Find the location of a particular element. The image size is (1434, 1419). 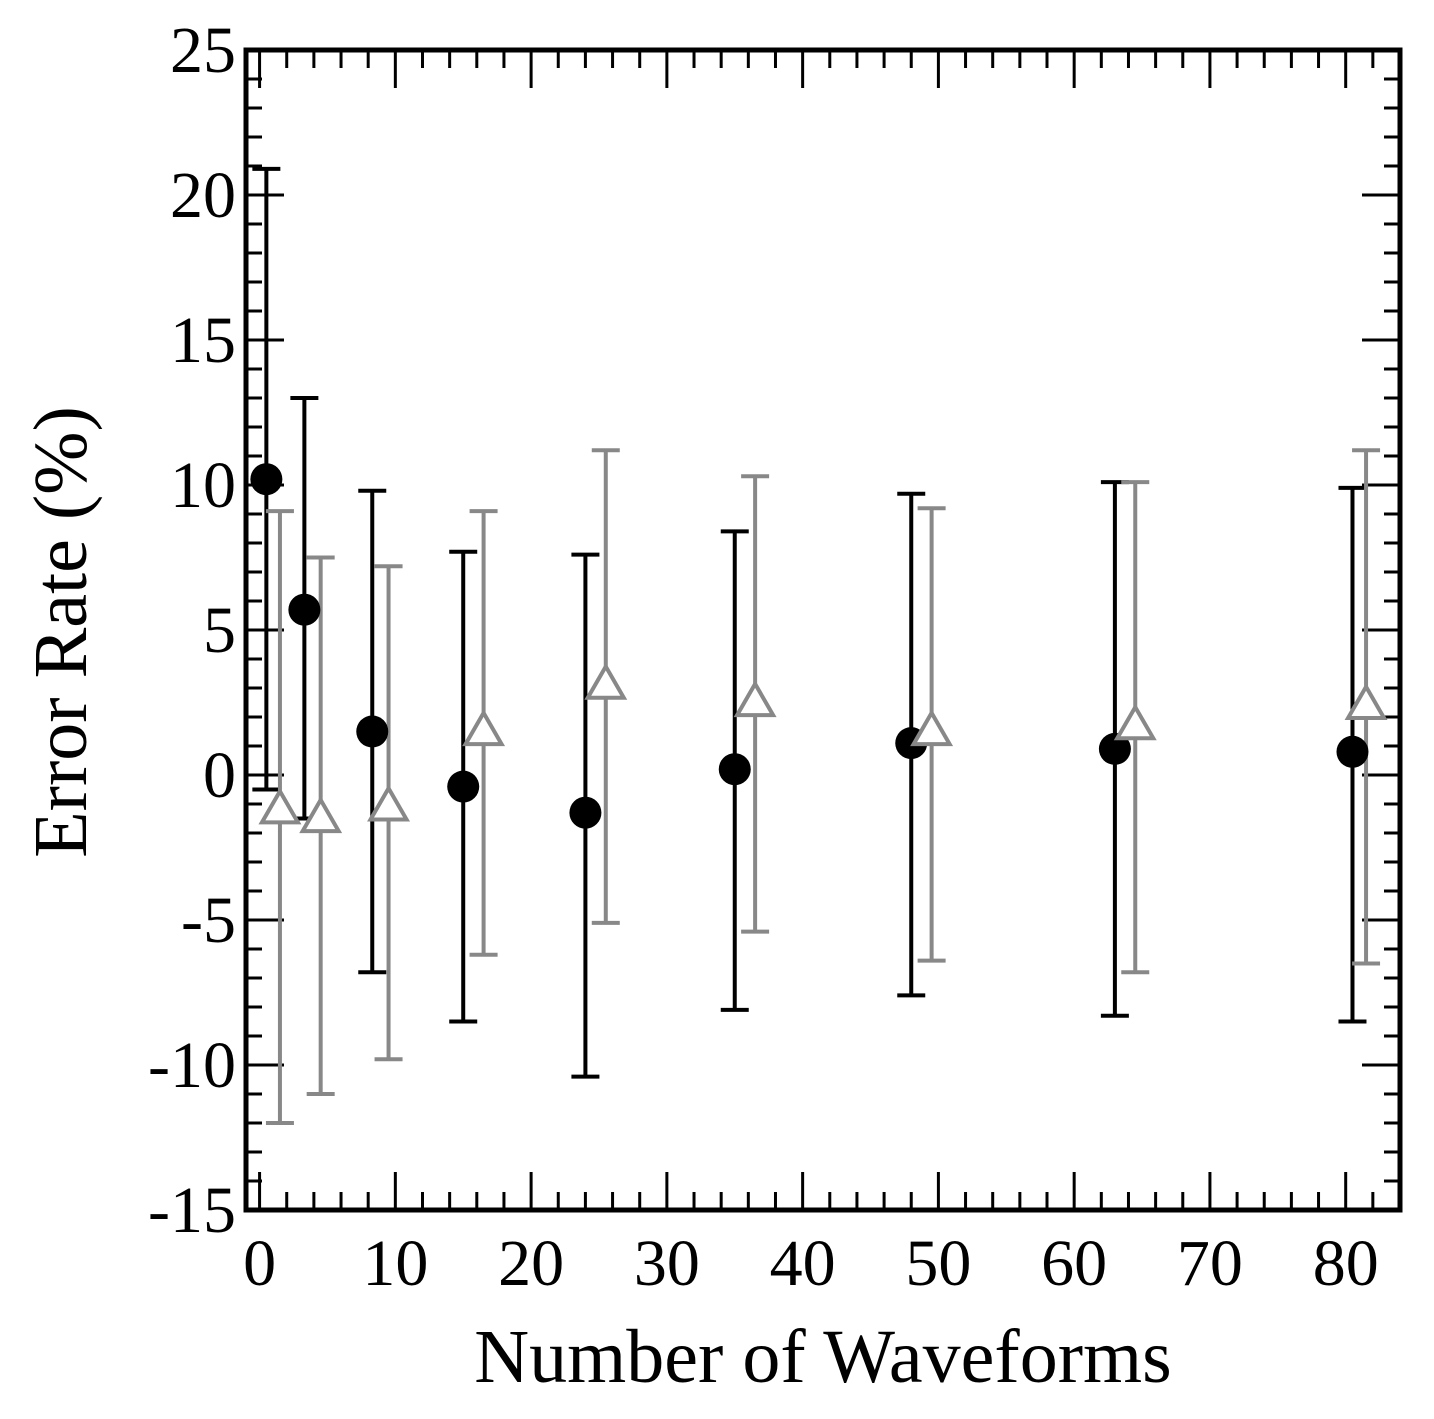

y-tick-label: -15 is located at coordinates (192, 1210).